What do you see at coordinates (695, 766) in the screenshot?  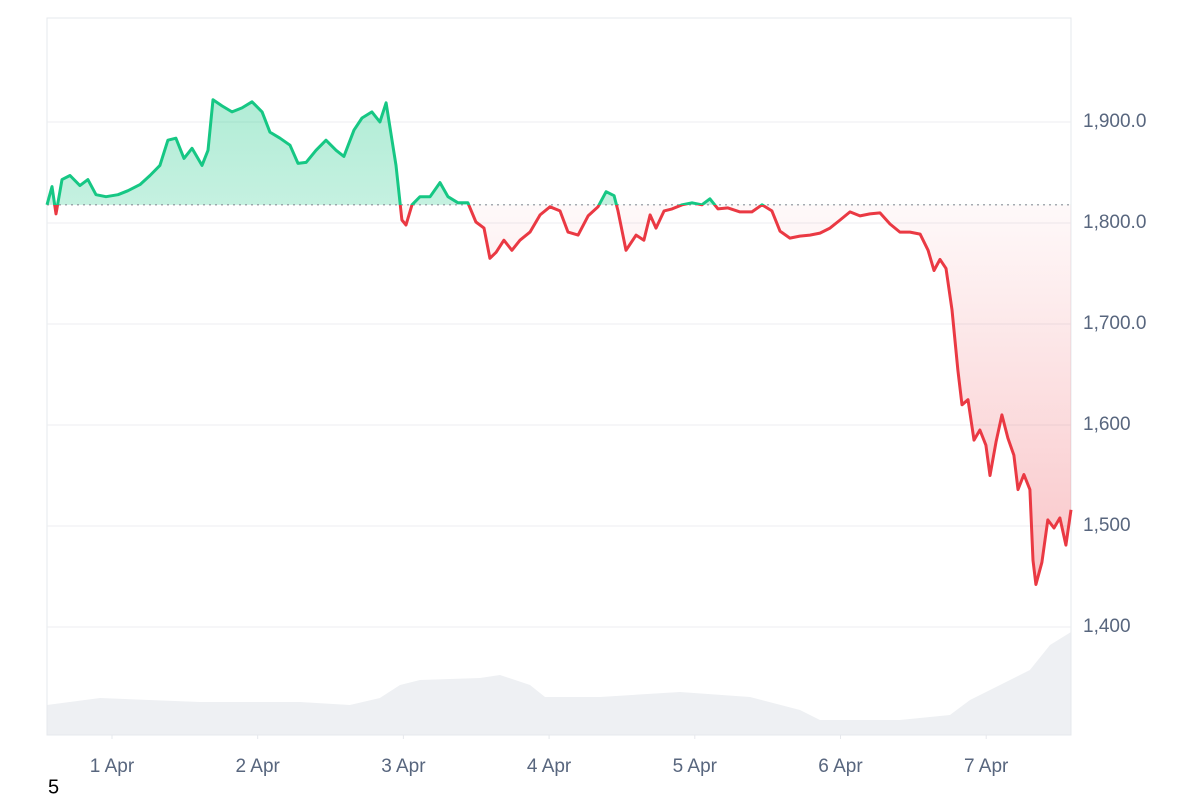 I see `x-tick-label: 5 Apr` at bounding box center [695, 766].